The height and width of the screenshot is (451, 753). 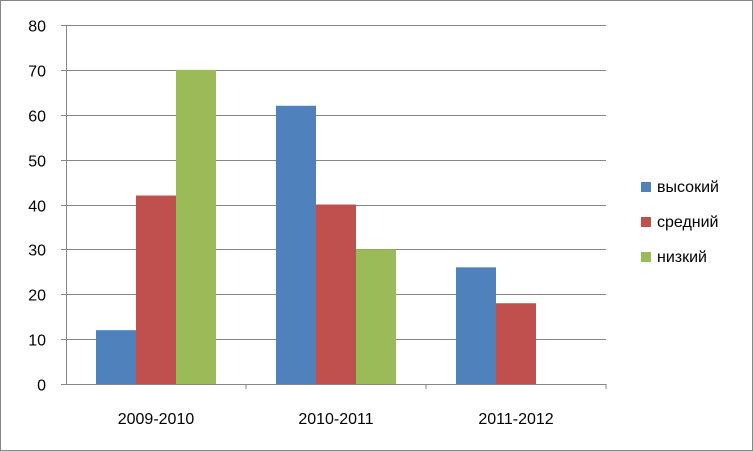 What do you see at coordinates (37, 27) in the screenshot?
I see `y-tick-label: 80` at bounding box center [37, 27].